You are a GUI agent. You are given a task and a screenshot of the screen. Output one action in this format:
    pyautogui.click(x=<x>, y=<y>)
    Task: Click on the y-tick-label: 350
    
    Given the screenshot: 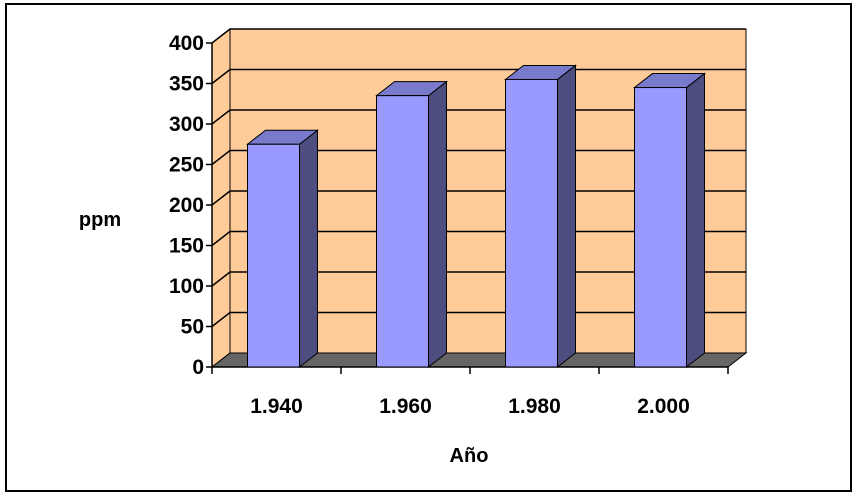 What is the action you would take?
    pyautogui.click(x=186, y=84)
    